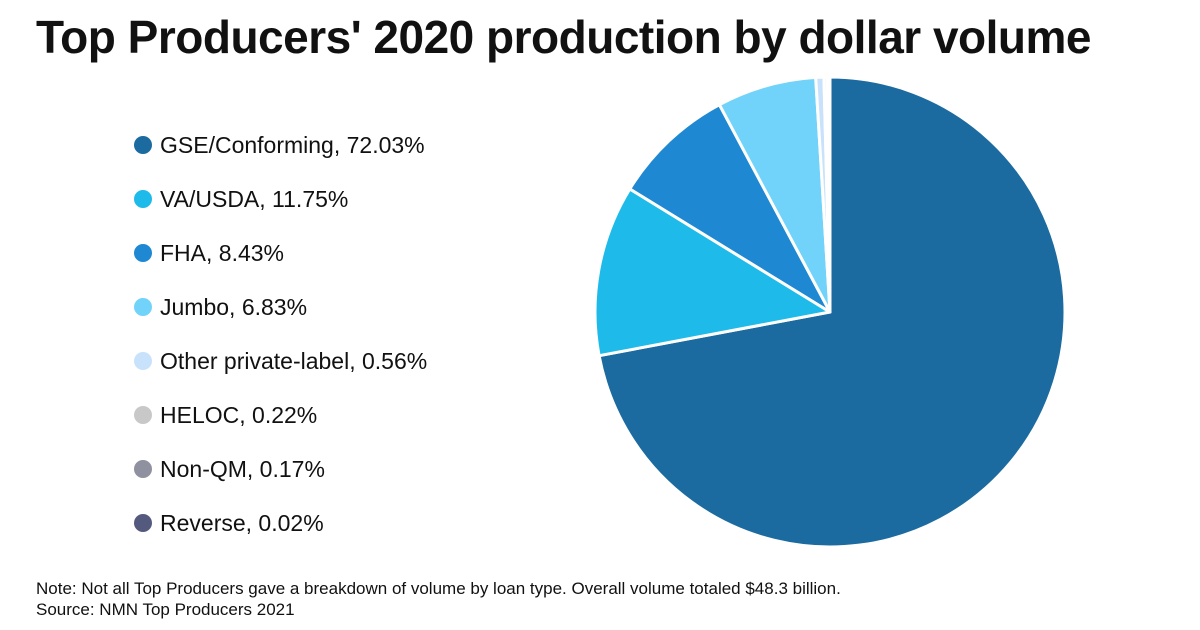  I want to click on legend-item: Non-QM, 0.17%, so click(280, 469).